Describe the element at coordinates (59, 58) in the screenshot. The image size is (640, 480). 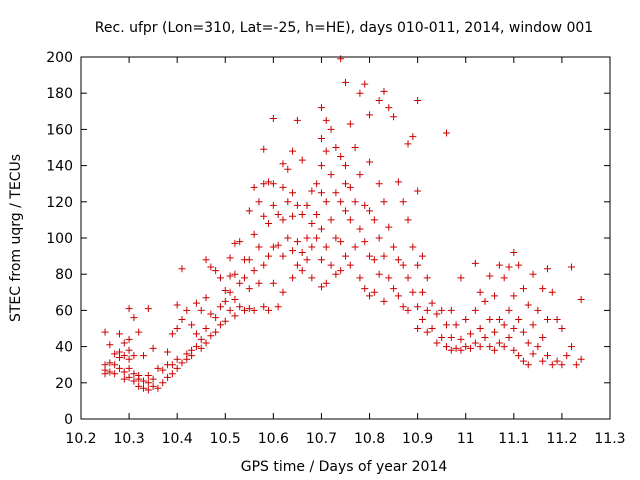
I see `y-tick-label: 200` at that location.